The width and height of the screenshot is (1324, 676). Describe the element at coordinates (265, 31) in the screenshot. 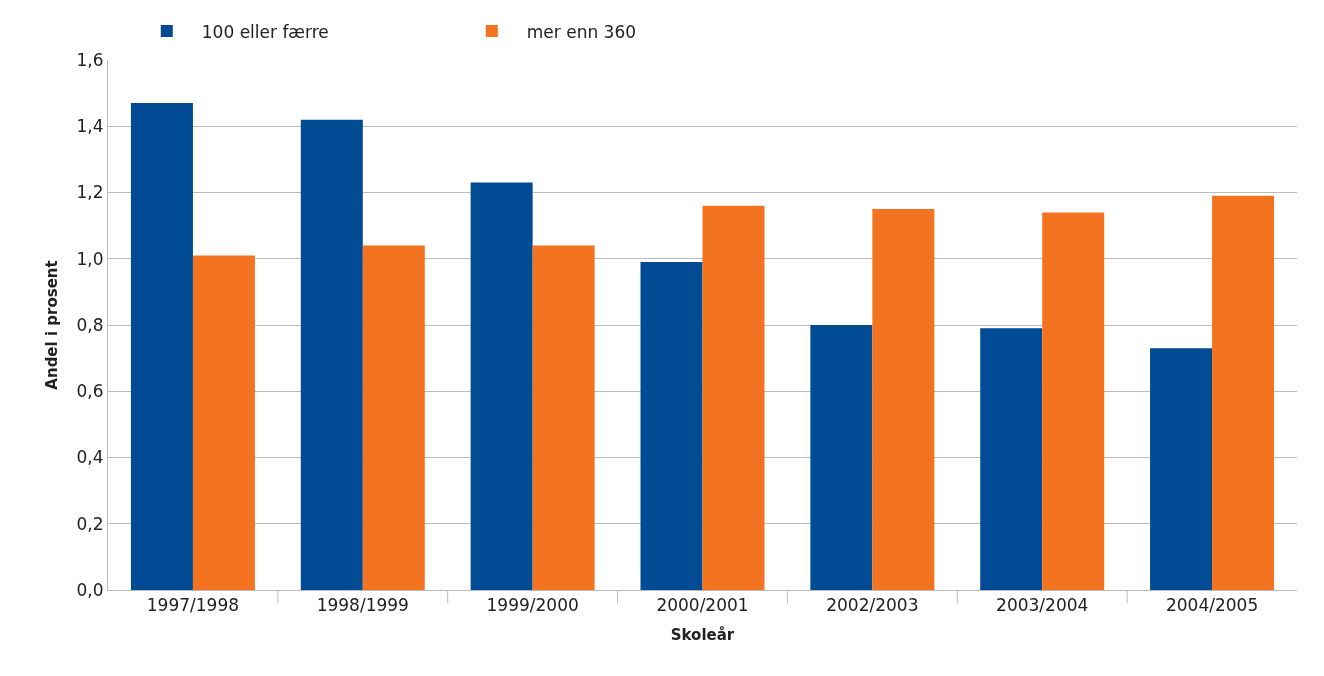

I see `legend-label: 100 eller færre` at that location.